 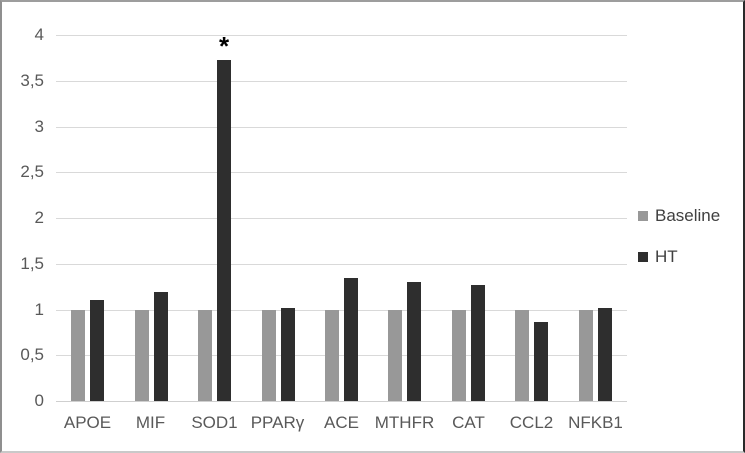 I want to click on bar-baseline-ace, so click(x=332, y=355).